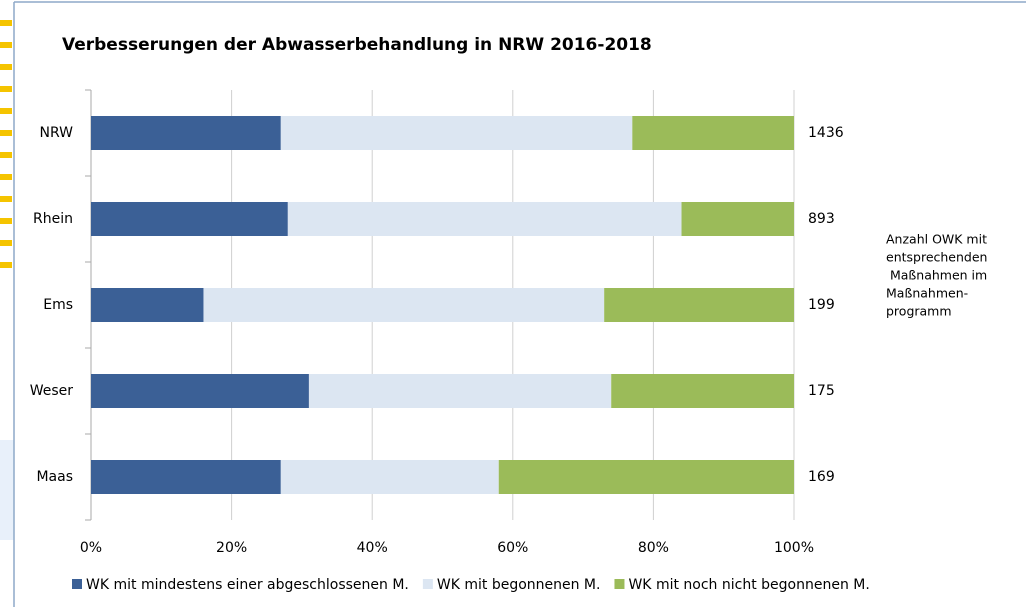 This screenshot has width=1026, height=607. Describe the element at coordinates (53, 219) in the screenshot. I see `y-tick-label: Rhein` at that location.